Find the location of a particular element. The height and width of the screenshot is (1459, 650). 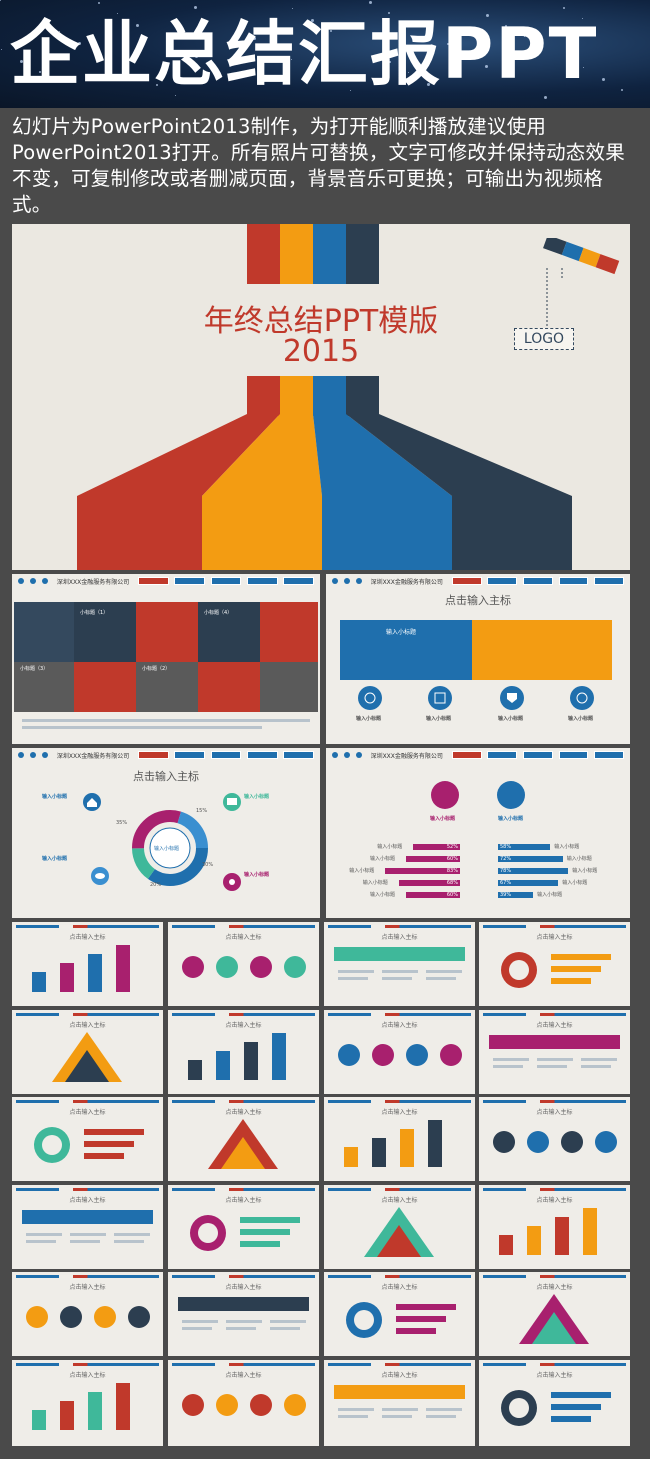

icon-label-2: 输入小标题 is located at coordinates (439, 719).